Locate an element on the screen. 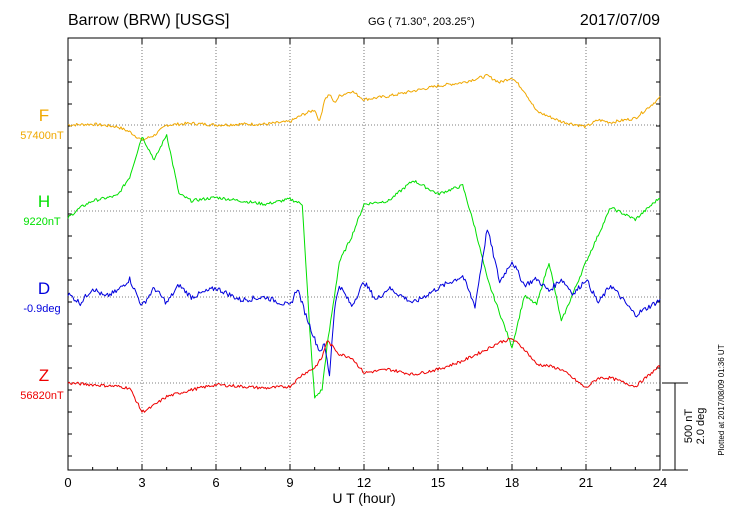 The height and width of the screenshot is (520, 730). x-tick-label-9: 9 is located at coordinates (289, 482).